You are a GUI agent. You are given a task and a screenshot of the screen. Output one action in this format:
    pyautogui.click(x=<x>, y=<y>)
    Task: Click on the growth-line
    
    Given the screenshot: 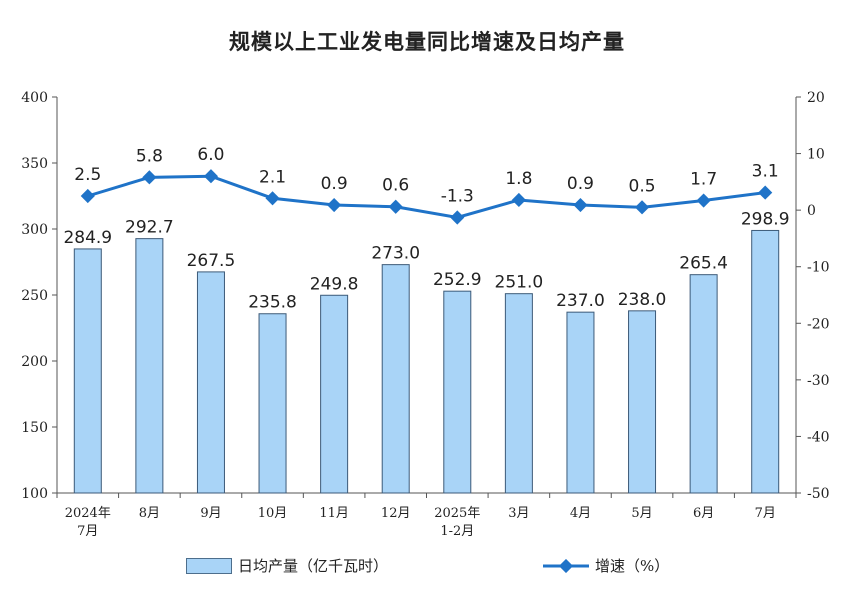 What is the action you would take?
    pyautogui.click(x=426, y=197)
    